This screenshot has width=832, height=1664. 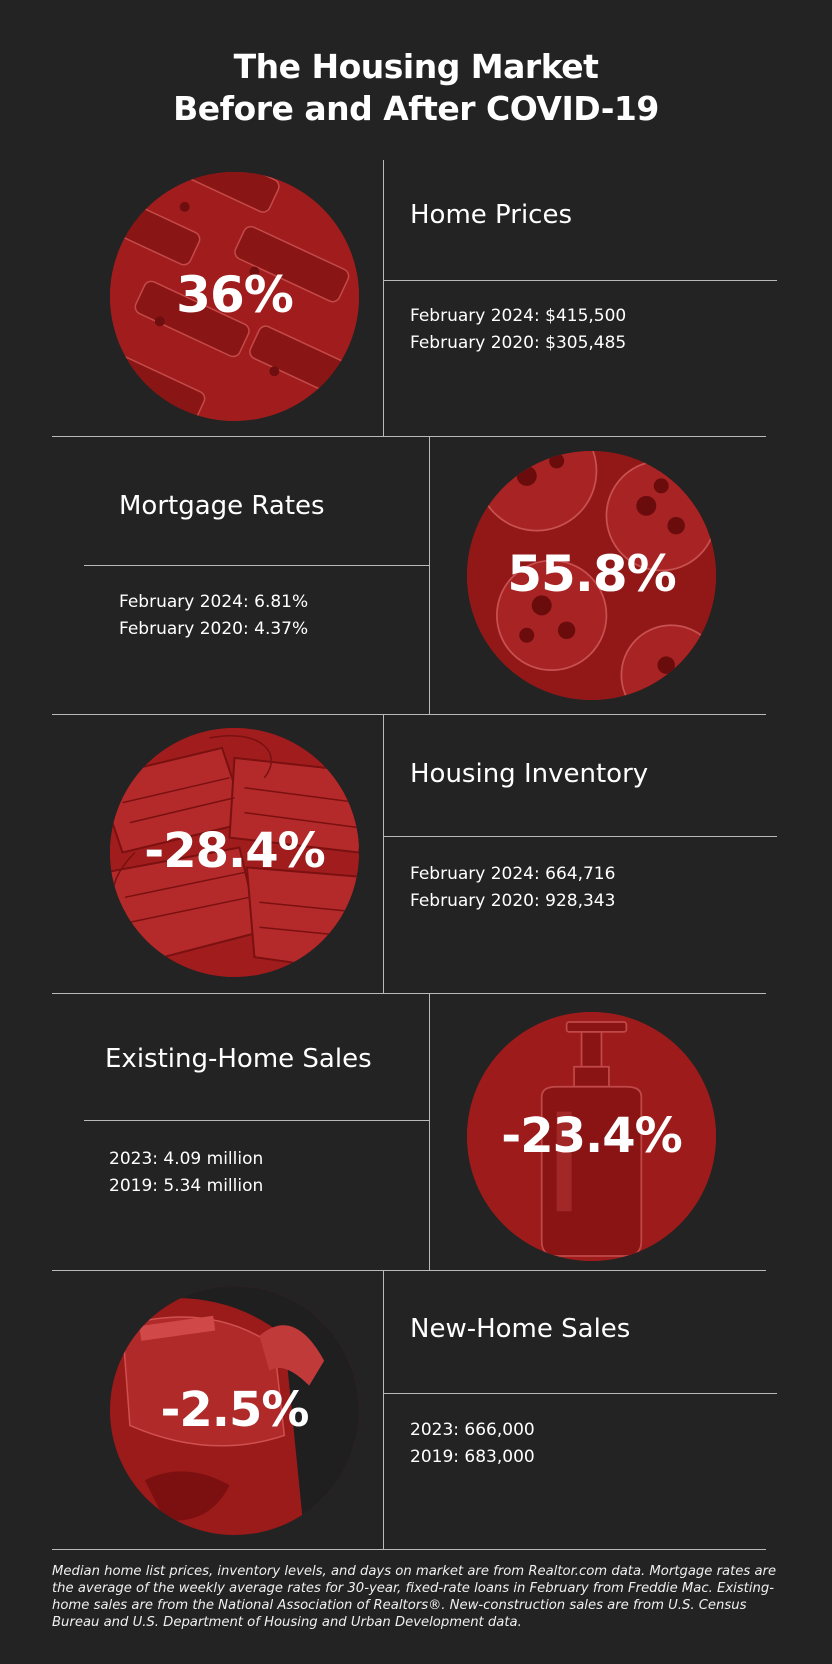 I want to click on virus-petri-dish-texture-icon, so click(x=591, y=575).